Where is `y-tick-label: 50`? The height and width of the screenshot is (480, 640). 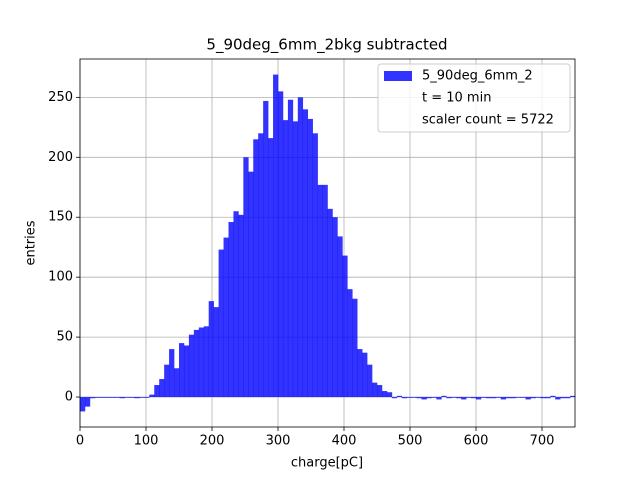 y-tick-label: 50 is located at coordinates (64, 337).